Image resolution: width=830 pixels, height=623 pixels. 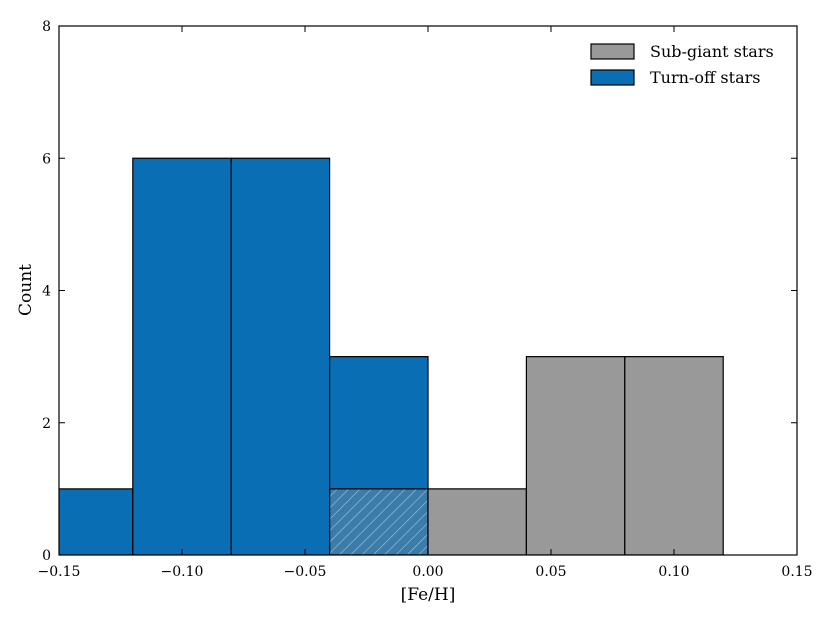 I want to click on legend-label: Turn-off stars, so click(x=705, y=77).